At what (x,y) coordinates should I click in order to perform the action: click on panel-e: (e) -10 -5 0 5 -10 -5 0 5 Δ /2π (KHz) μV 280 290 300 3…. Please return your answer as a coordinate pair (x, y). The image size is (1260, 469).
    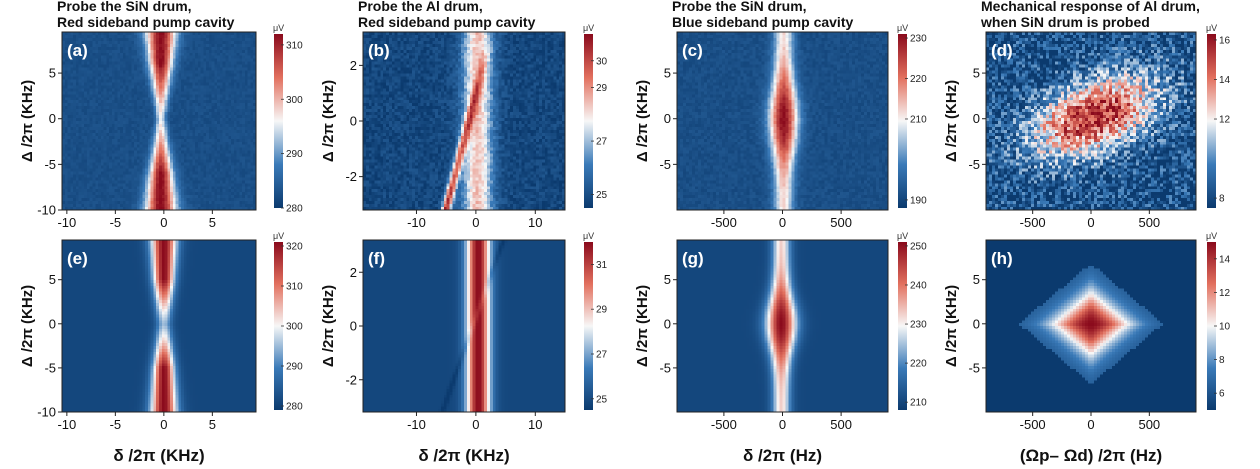
    Looking at the image, I should click on (161, 331).